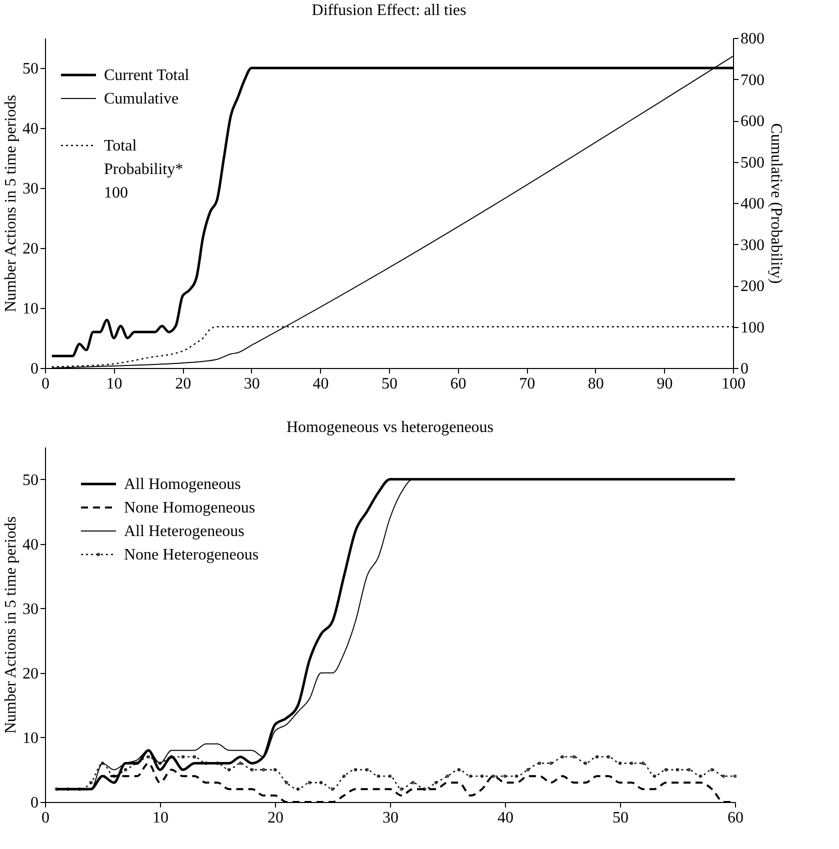  I want to click on legend-label: All Homogeneous, so click(182, 484).